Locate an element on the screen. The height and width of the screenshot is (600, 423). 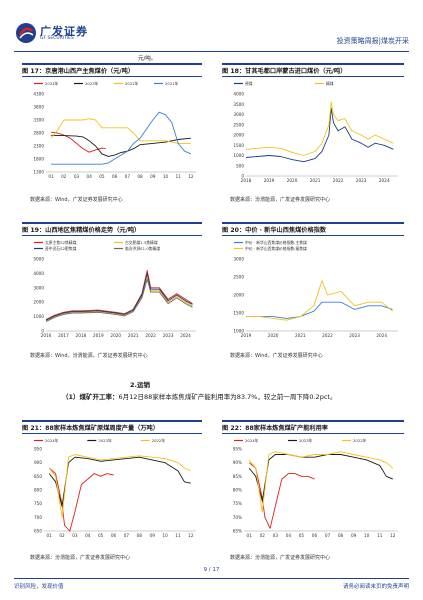
gf-logo: 广发证券 GF SECURITIES is located at coordinates (59, 34).